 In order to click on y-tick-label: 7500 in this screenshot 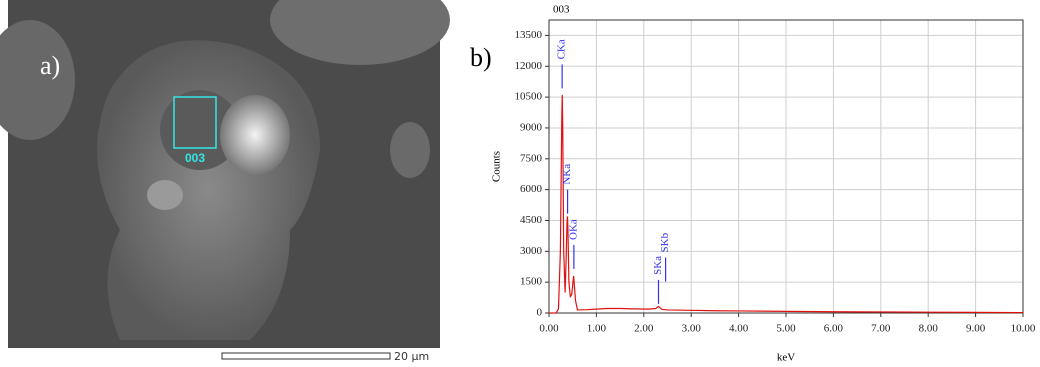, I will do `click(531, 158)`.